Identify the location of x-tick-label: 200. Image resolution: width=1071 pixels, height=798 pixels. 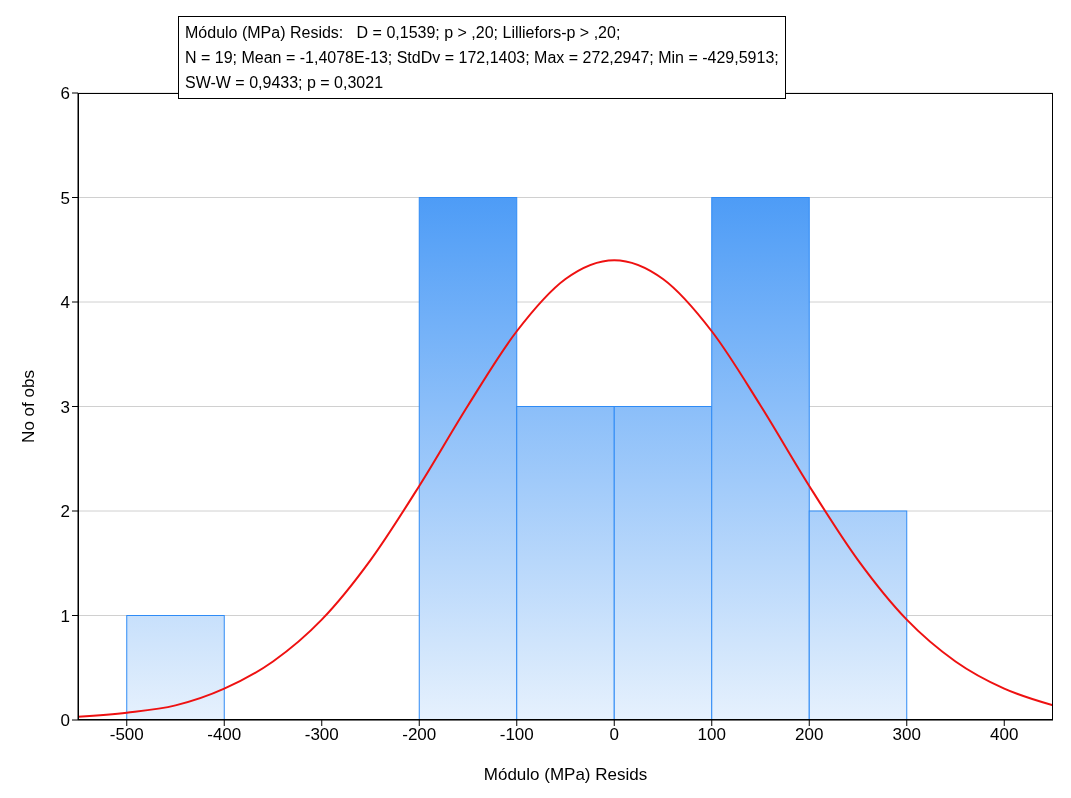
(809, 735).